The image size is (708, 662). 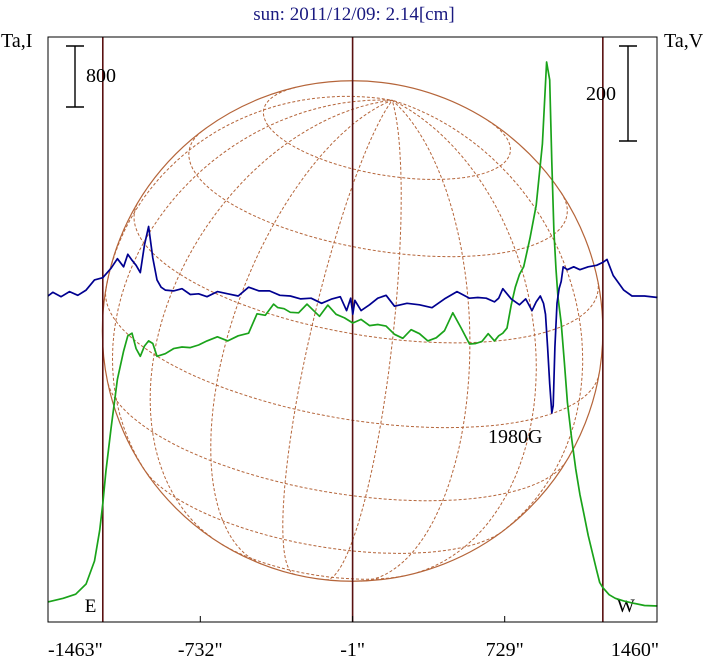 What do you see at coordinates (353, 638) in the screenshot?
I see `x-axis-ticks: -1463" -732" -1" 729" 1460"` at bounding box center [353, 638].